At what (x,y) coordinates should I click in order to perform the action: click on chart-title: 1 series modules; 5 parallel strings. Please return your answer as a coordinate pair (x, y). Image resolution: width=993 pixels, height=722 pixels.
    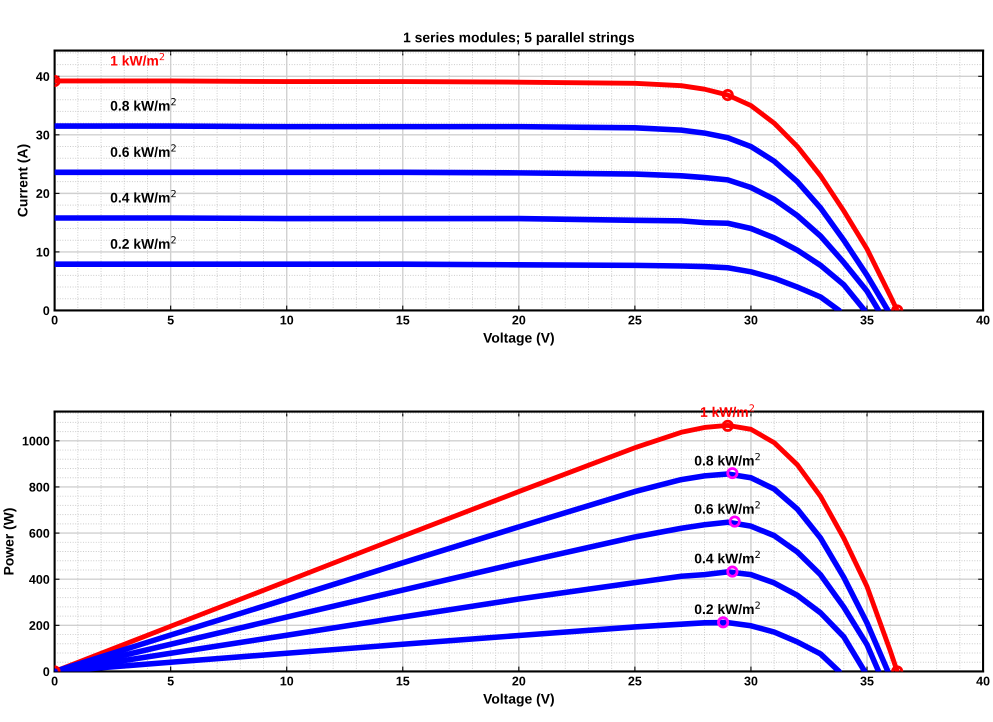
    Looking at the image, I should click on (519, 39).